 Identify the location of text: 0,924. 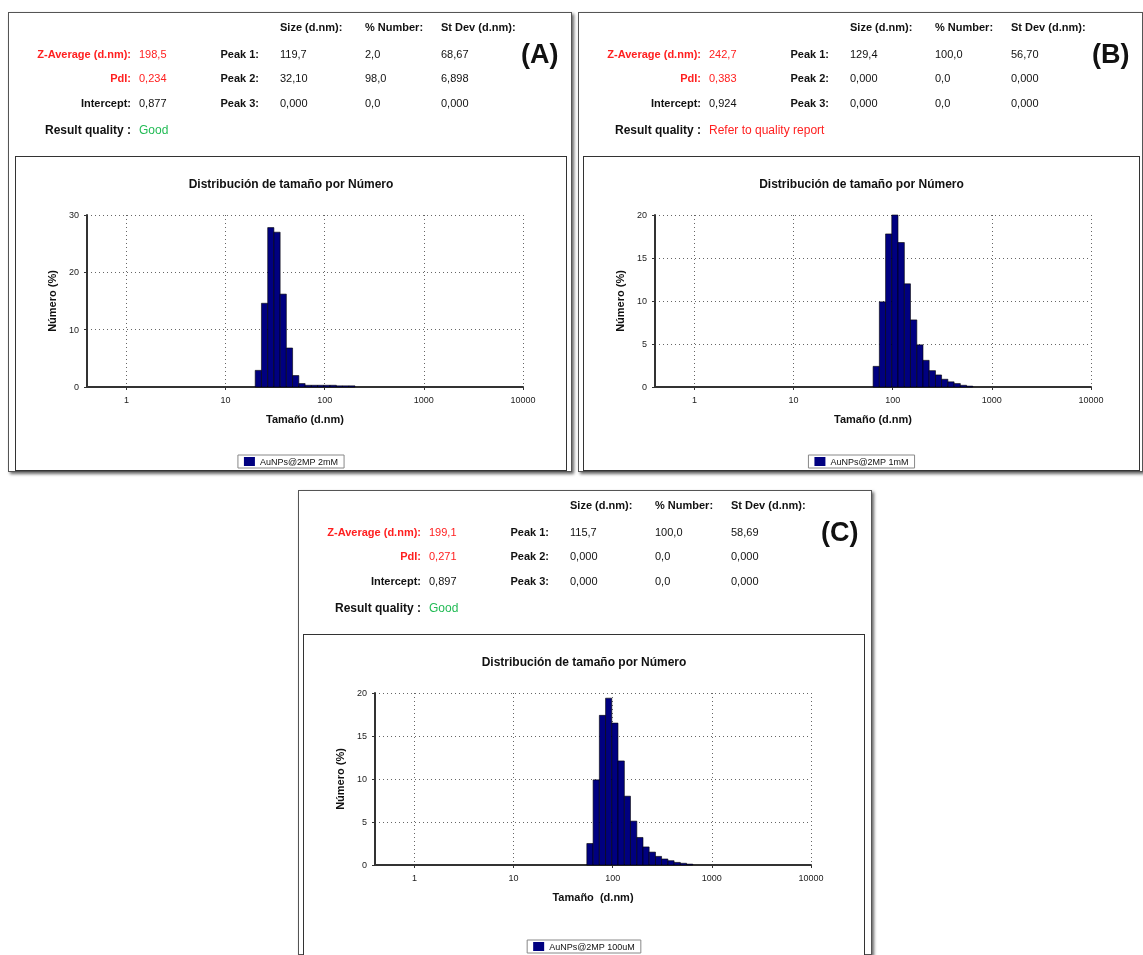
(723, 103).